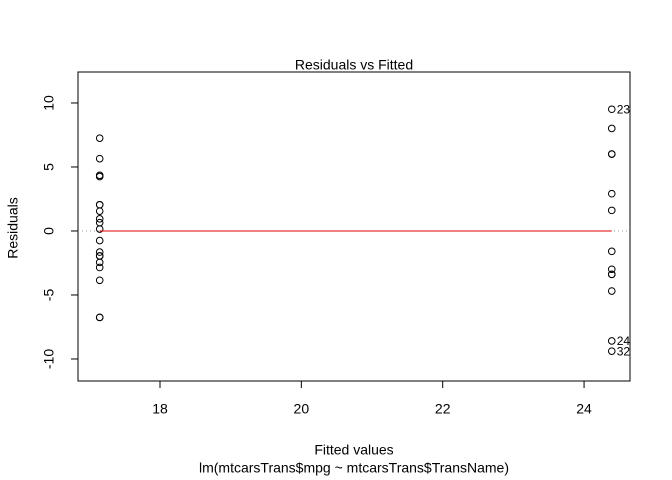  I want to click on x-axis-label: Fitted values, so click(353, 450).